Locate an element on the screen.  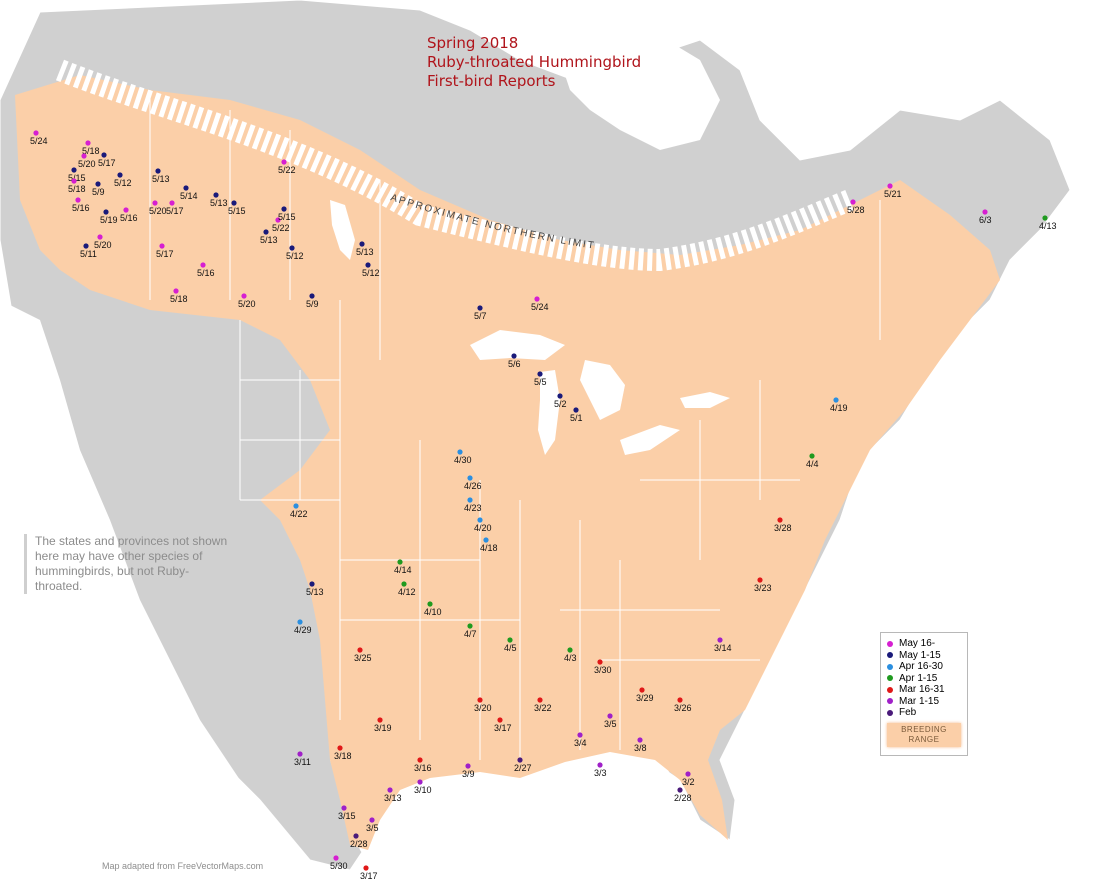
report-date-label: 5/18 is located at coordinates (77, 189).